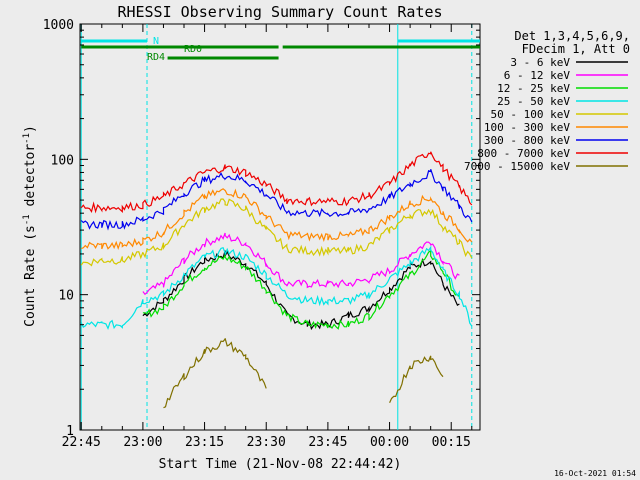  I want to click on y-tick-label: 100, so click(62, 160).